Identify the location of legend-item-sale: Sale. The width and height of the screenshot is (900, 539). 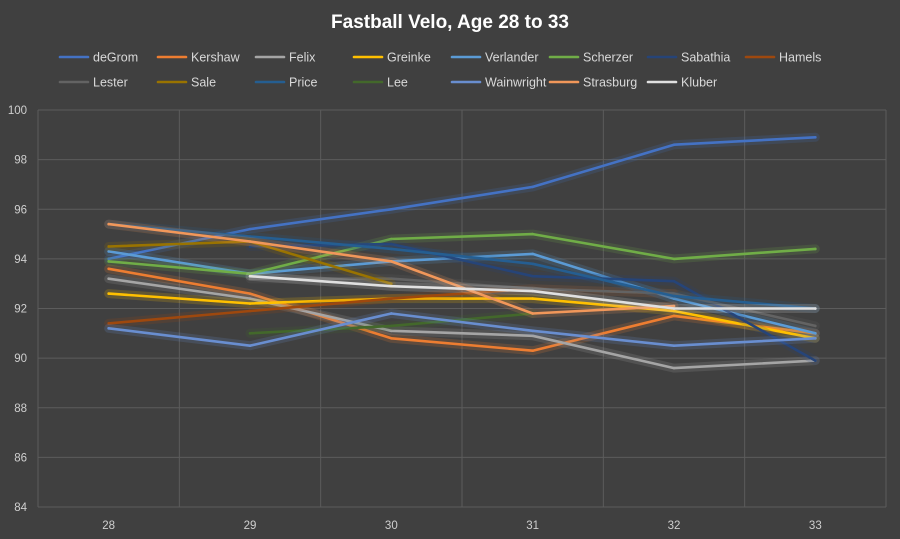
(186, 83).